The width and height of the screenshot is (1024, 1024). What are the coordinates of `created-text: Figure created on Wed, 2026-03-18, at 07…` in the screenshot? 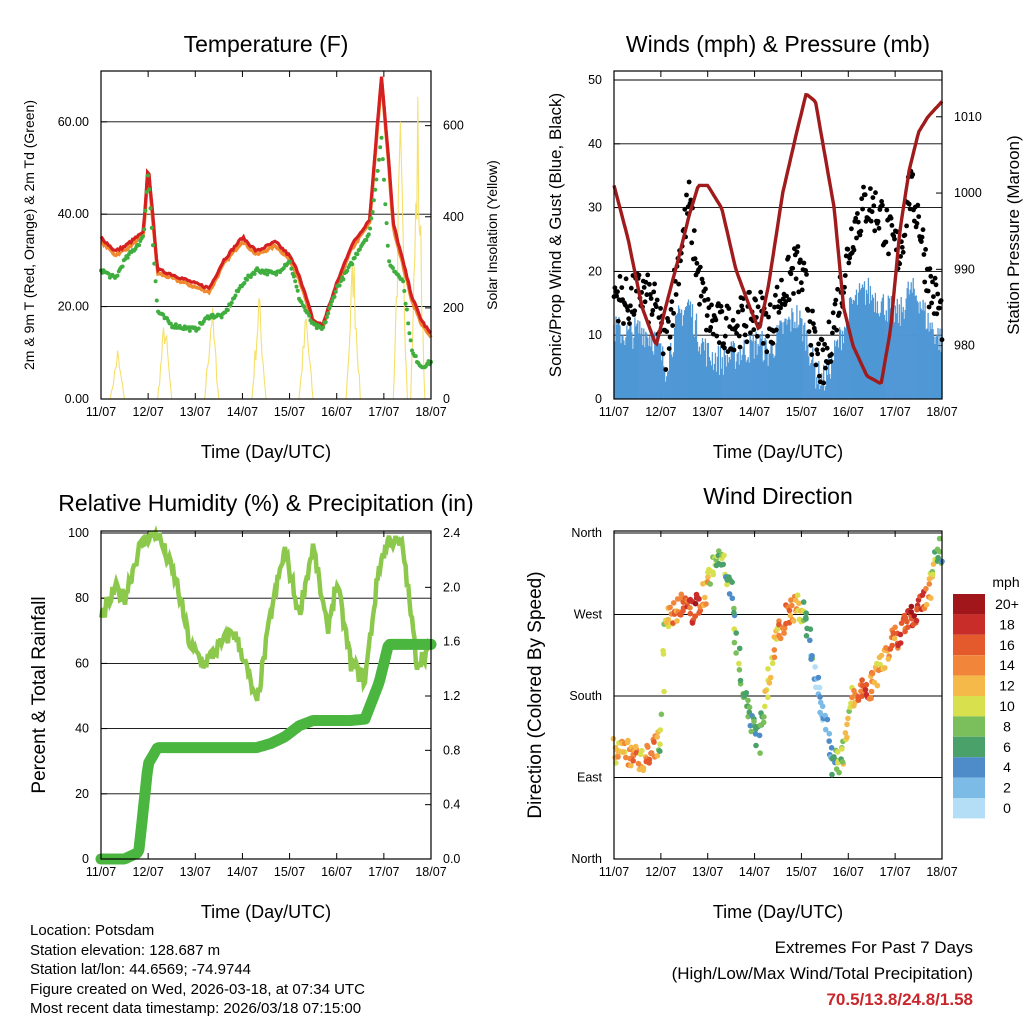 It's located at (197, 989).